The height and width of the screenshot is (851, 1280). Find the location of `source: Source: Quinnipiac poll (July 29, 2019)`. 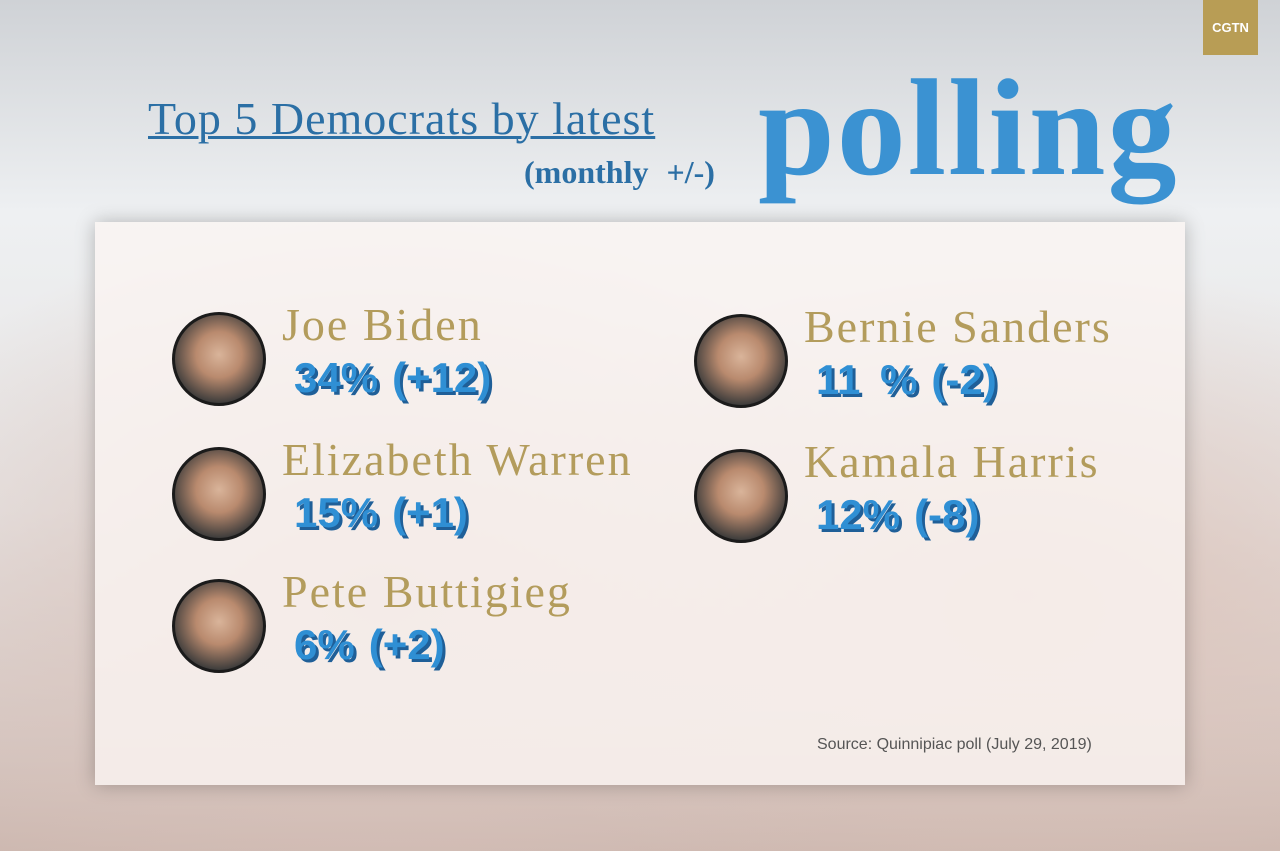

source: Source: Quinnipiac poll (July 29, 2019) is located at coordinates (954, 744).